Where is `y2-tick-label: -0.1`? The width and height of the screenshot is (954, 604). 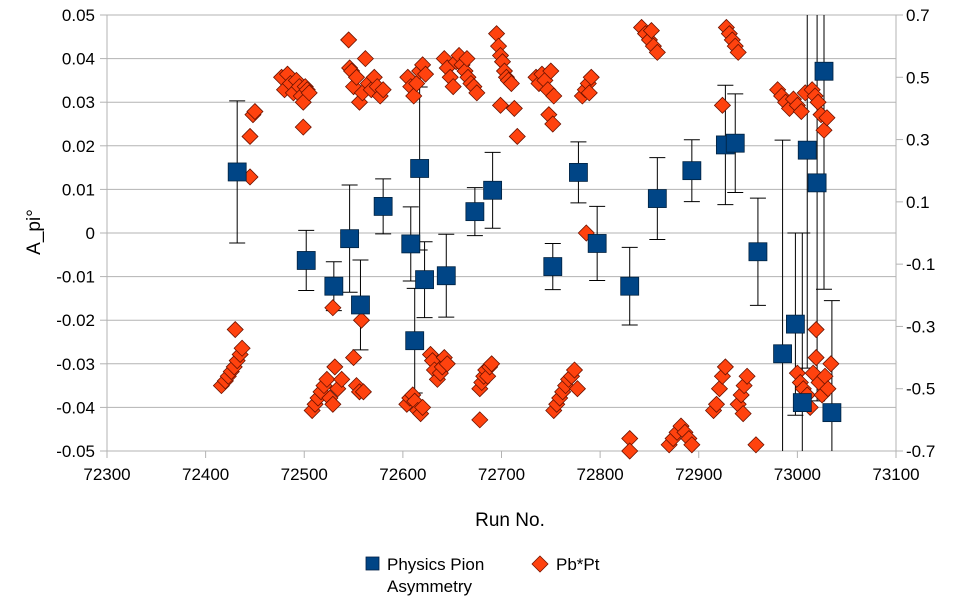
y2-tick-label: -0.1 is located at coordinates (920, 264).